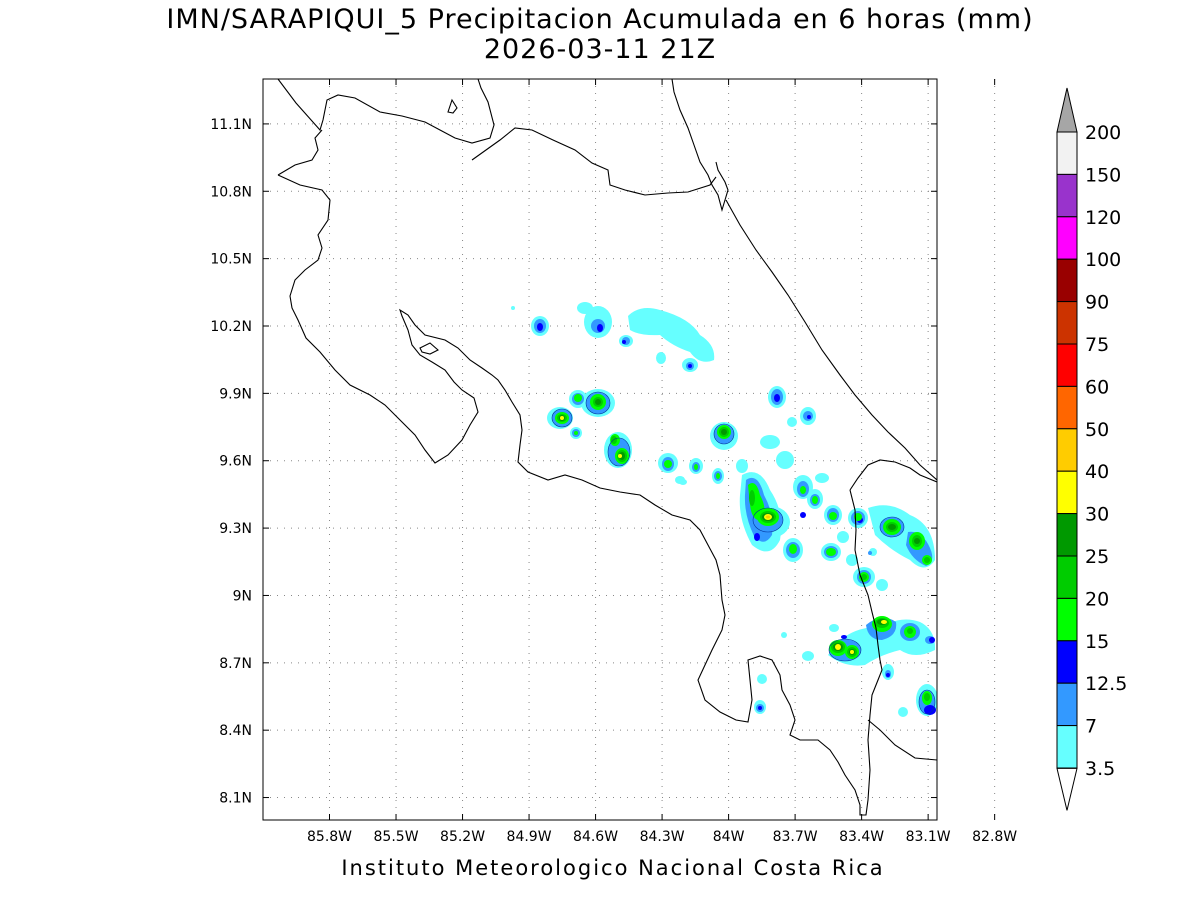 Image resolution: width=1200 pixels, height=900 pixels. I want to click on colorbar-overflow-triangle, so click(1067, 110).